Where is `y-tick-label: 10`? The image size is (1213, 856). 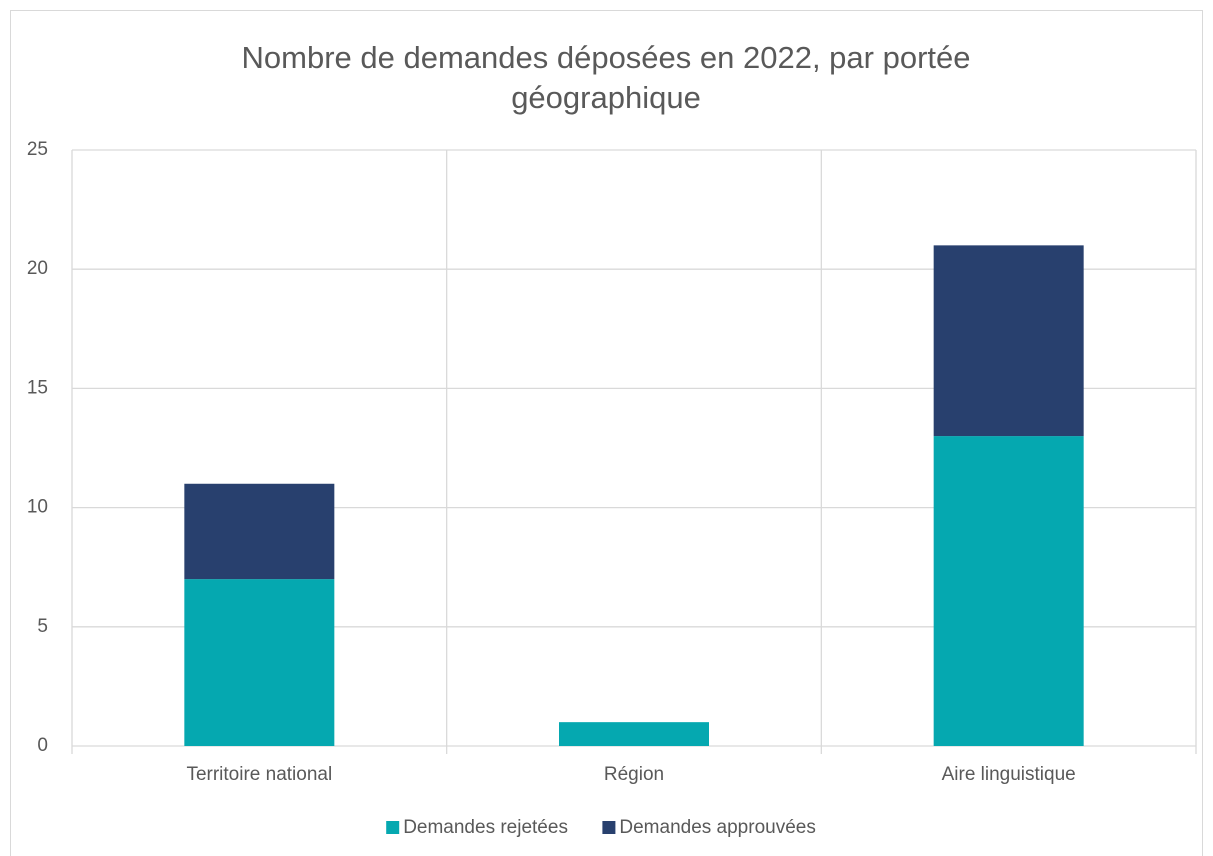
y-tick-label: 10 is located at coordinates (37, 507).